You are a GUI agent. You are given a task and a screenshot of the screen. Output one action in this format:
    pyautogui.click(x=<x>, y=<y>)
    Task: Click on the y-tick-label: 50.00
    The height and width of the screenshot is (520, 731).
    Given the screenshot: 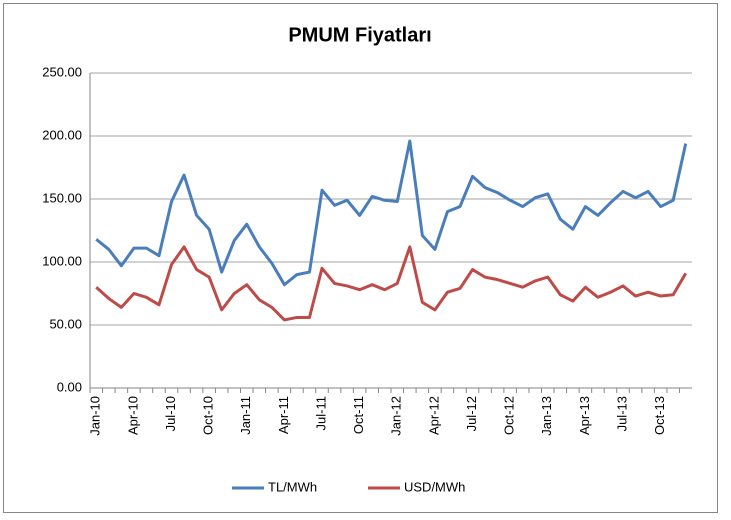 What is the action you would take?
    pyautogui.click(x=65, y=323)
    